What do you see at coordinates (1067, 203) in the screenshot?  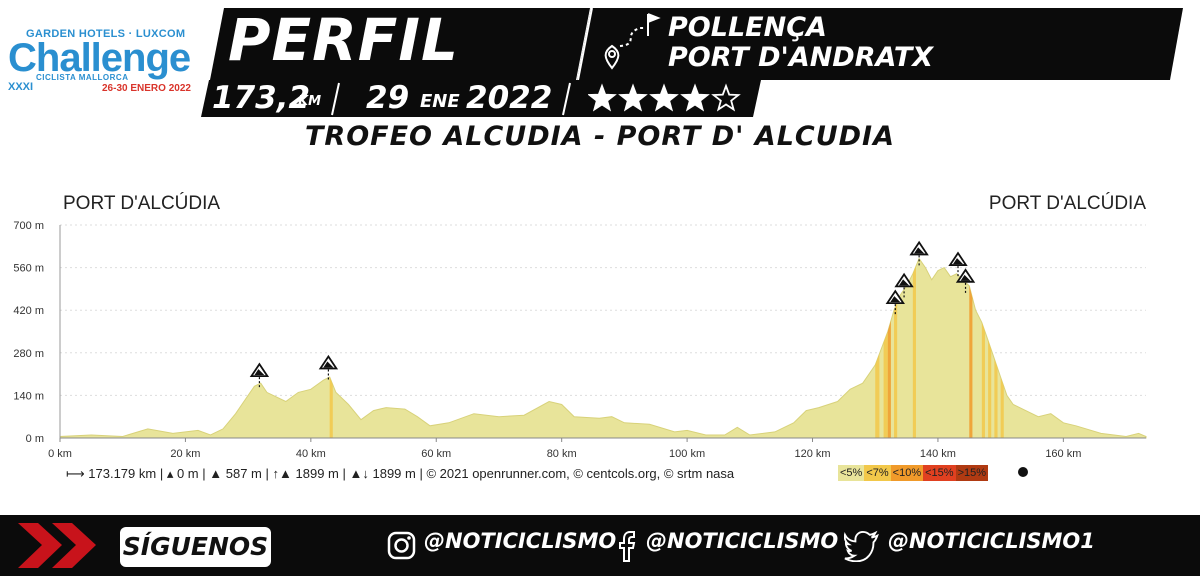 I see `end-location: PORT D'ALCÚDIA` at bounding box center [1067, 203].